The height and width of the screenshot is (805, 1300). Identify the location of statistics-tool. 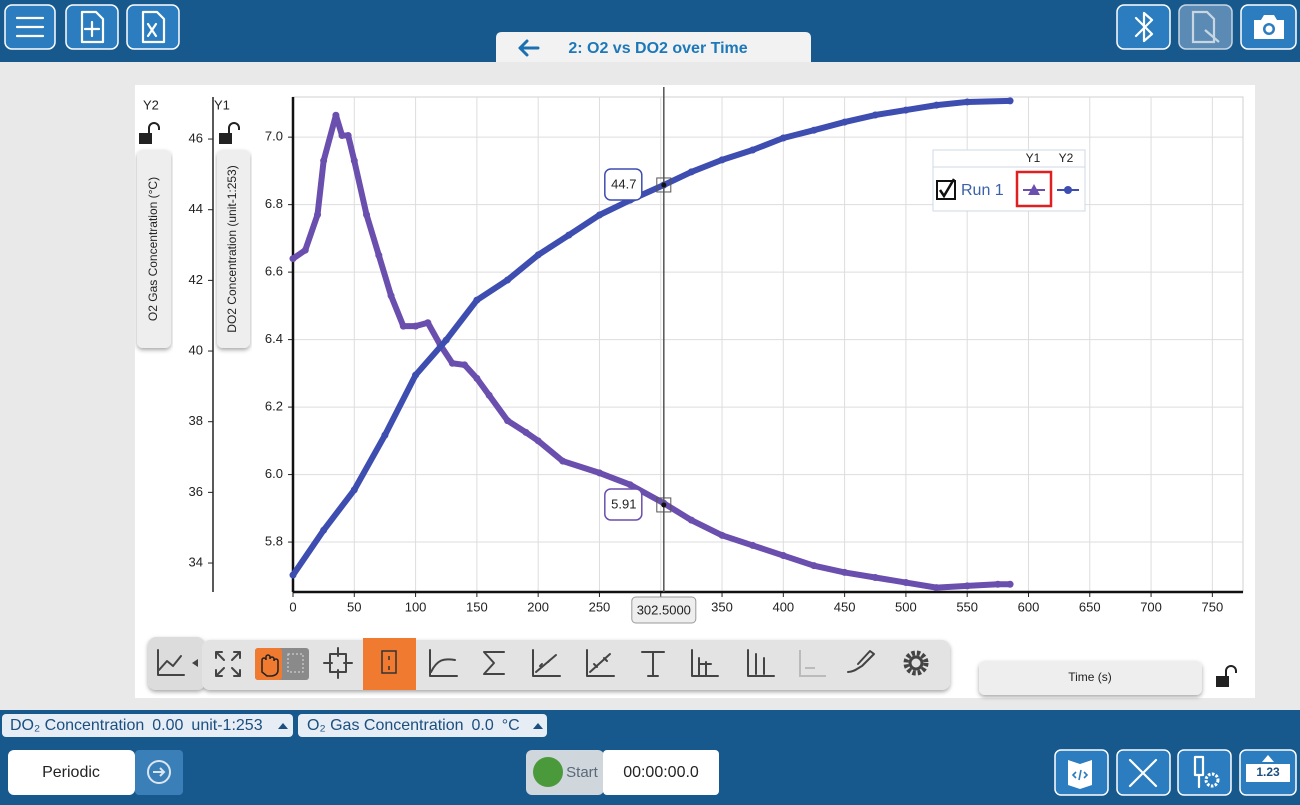
(494, 663).